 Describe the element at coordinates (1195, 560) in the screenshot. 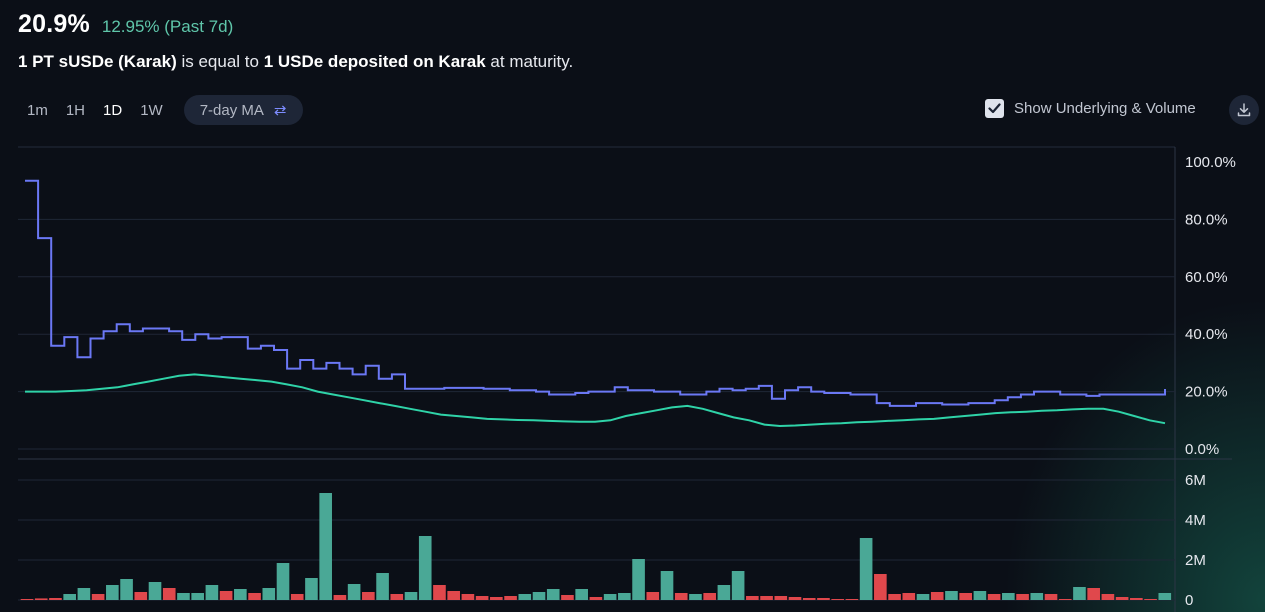

I see `volume-axis-tick: 2M` at that location.